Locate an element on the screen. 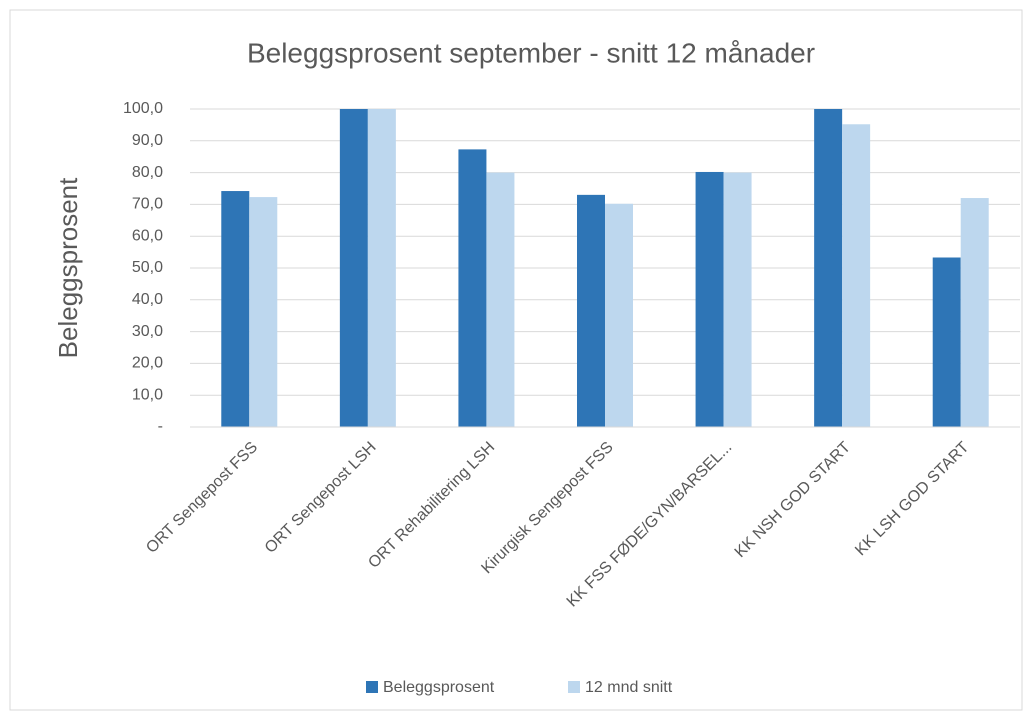 Image resolution: width=1034 pixels, height=720 pixels. y-tick-label: 60,0 is located at coordinates (147, 235).